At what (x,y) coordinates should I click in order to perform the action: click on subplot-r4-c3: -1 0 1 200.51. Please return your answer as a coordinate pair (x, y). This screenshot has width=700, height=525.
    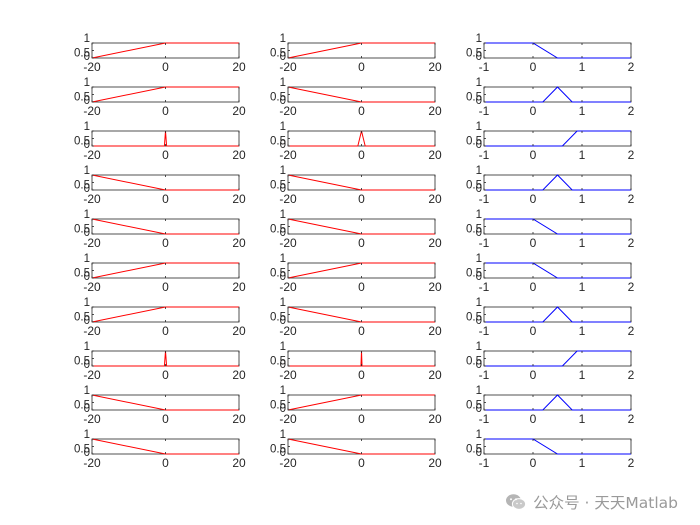
    Looking at the image, I should click on (550, 185).